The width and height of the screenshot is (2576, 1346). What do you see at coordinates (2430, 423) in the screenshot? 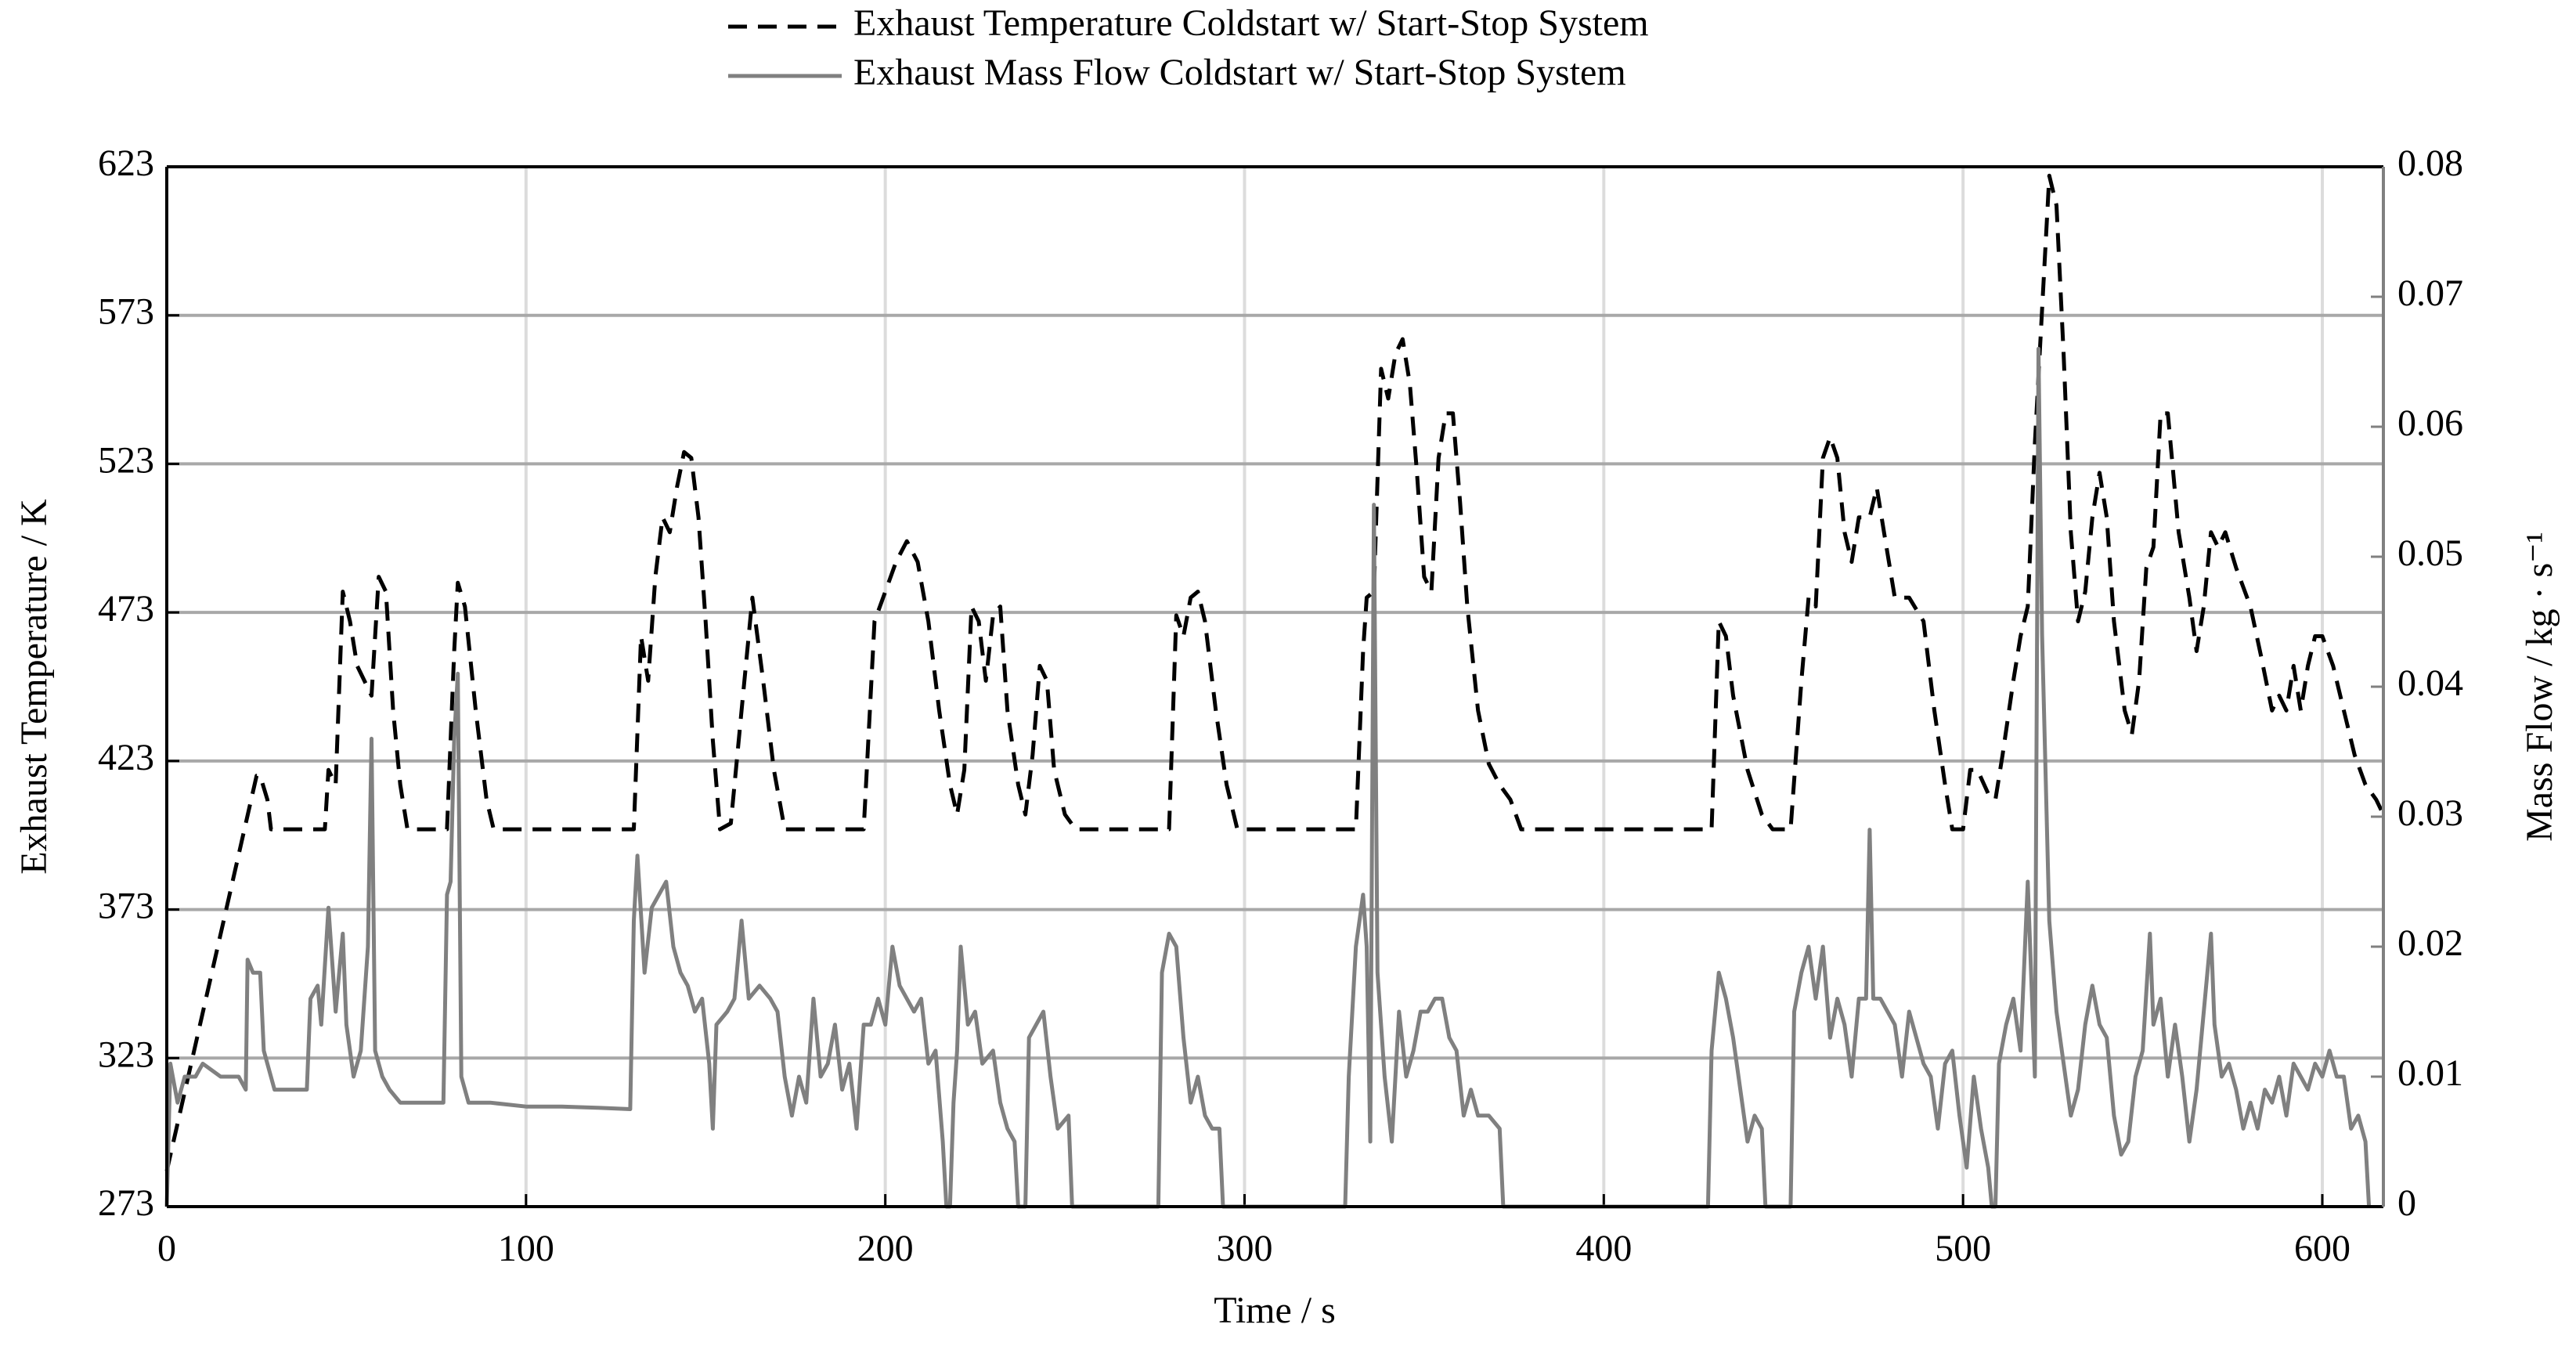
I see `y2-tick-label: 0.06` at bounding box center [2430, 423].